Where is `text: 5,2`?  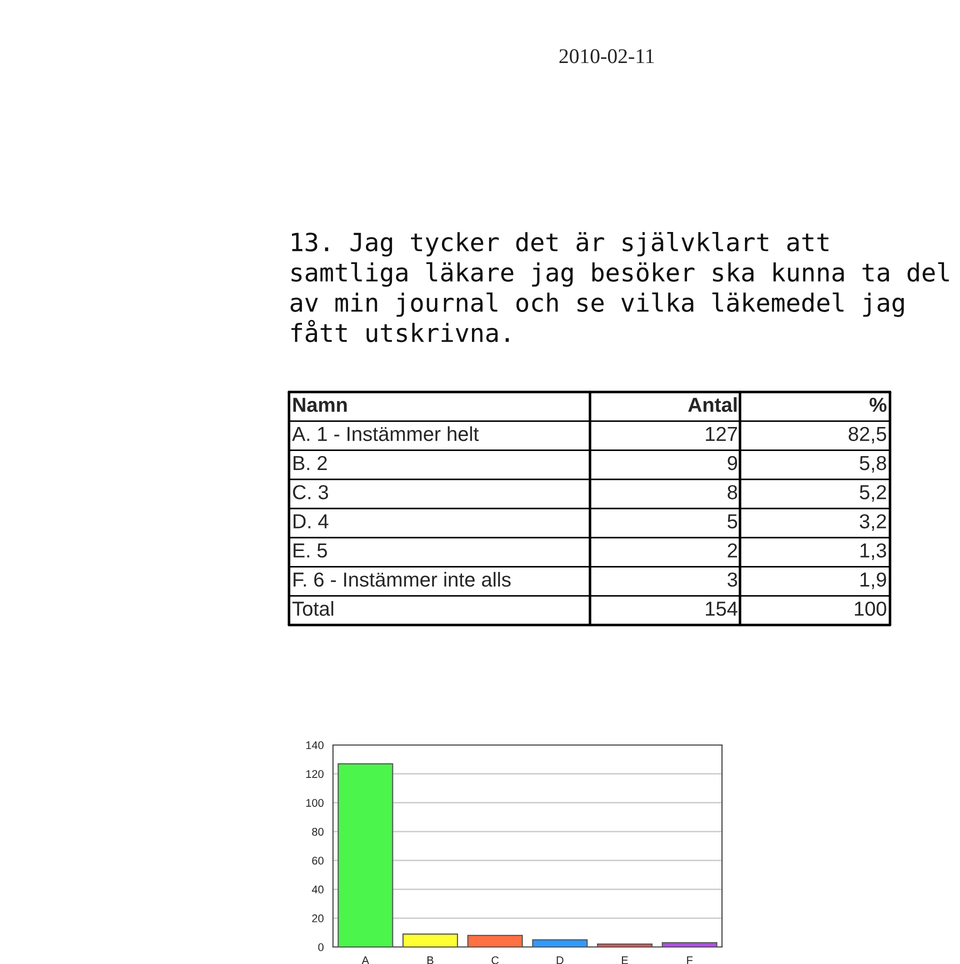 text: 5,2 is located at coordinates (873, 493).